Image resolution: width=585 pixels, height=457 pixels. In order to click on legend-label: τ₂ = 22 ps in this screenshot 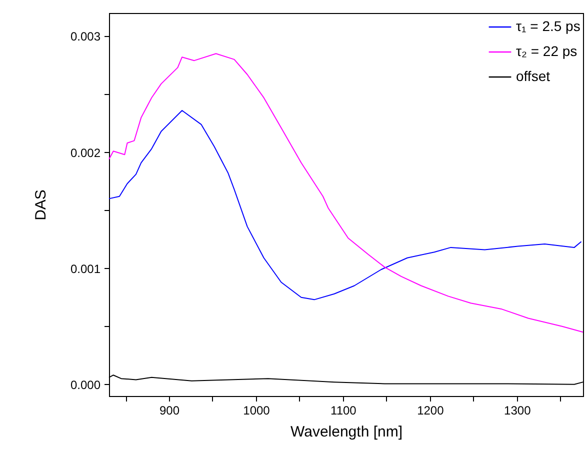, I will do `click(547, 51)`.